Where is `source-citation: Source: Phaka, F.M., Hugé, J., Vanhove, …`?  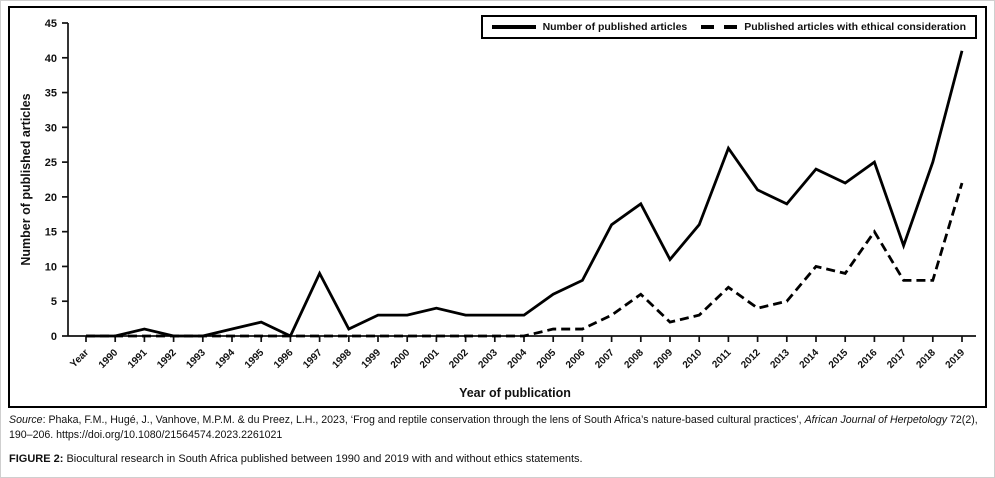
source-citation: Source: Phaka, F.M., Hugé, J., Vanhove, … is located at coordinates (500, 428).